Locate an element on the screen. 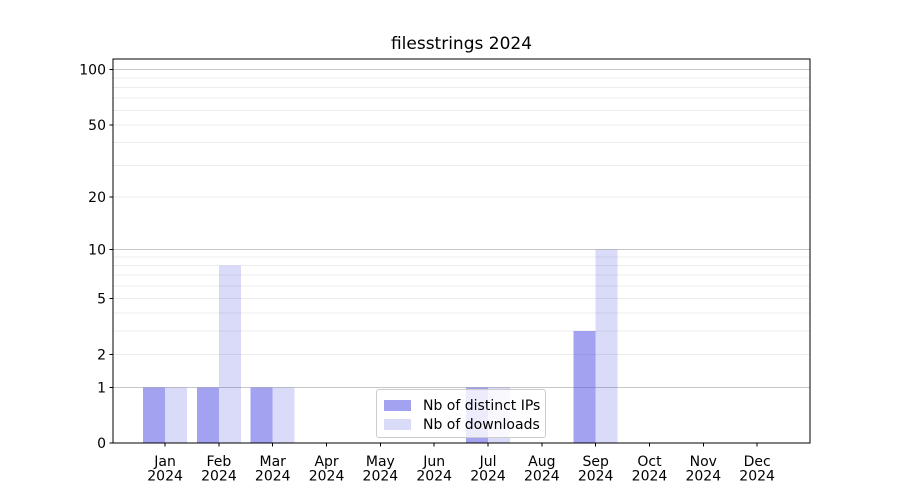  x-tick-label-month: Sep is located at coordinates (595, 462).